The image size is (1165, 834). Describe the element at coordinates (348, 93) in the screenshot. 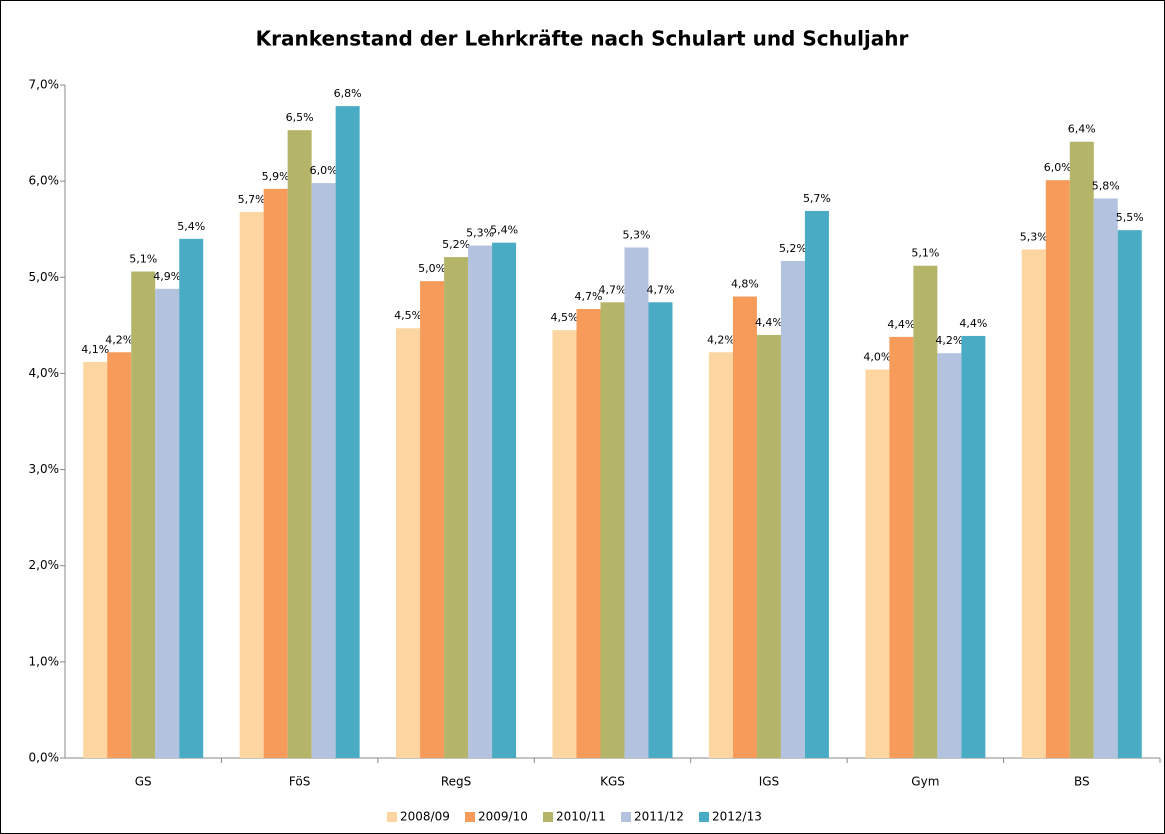

I see `value-label: 6,8%` at that location.